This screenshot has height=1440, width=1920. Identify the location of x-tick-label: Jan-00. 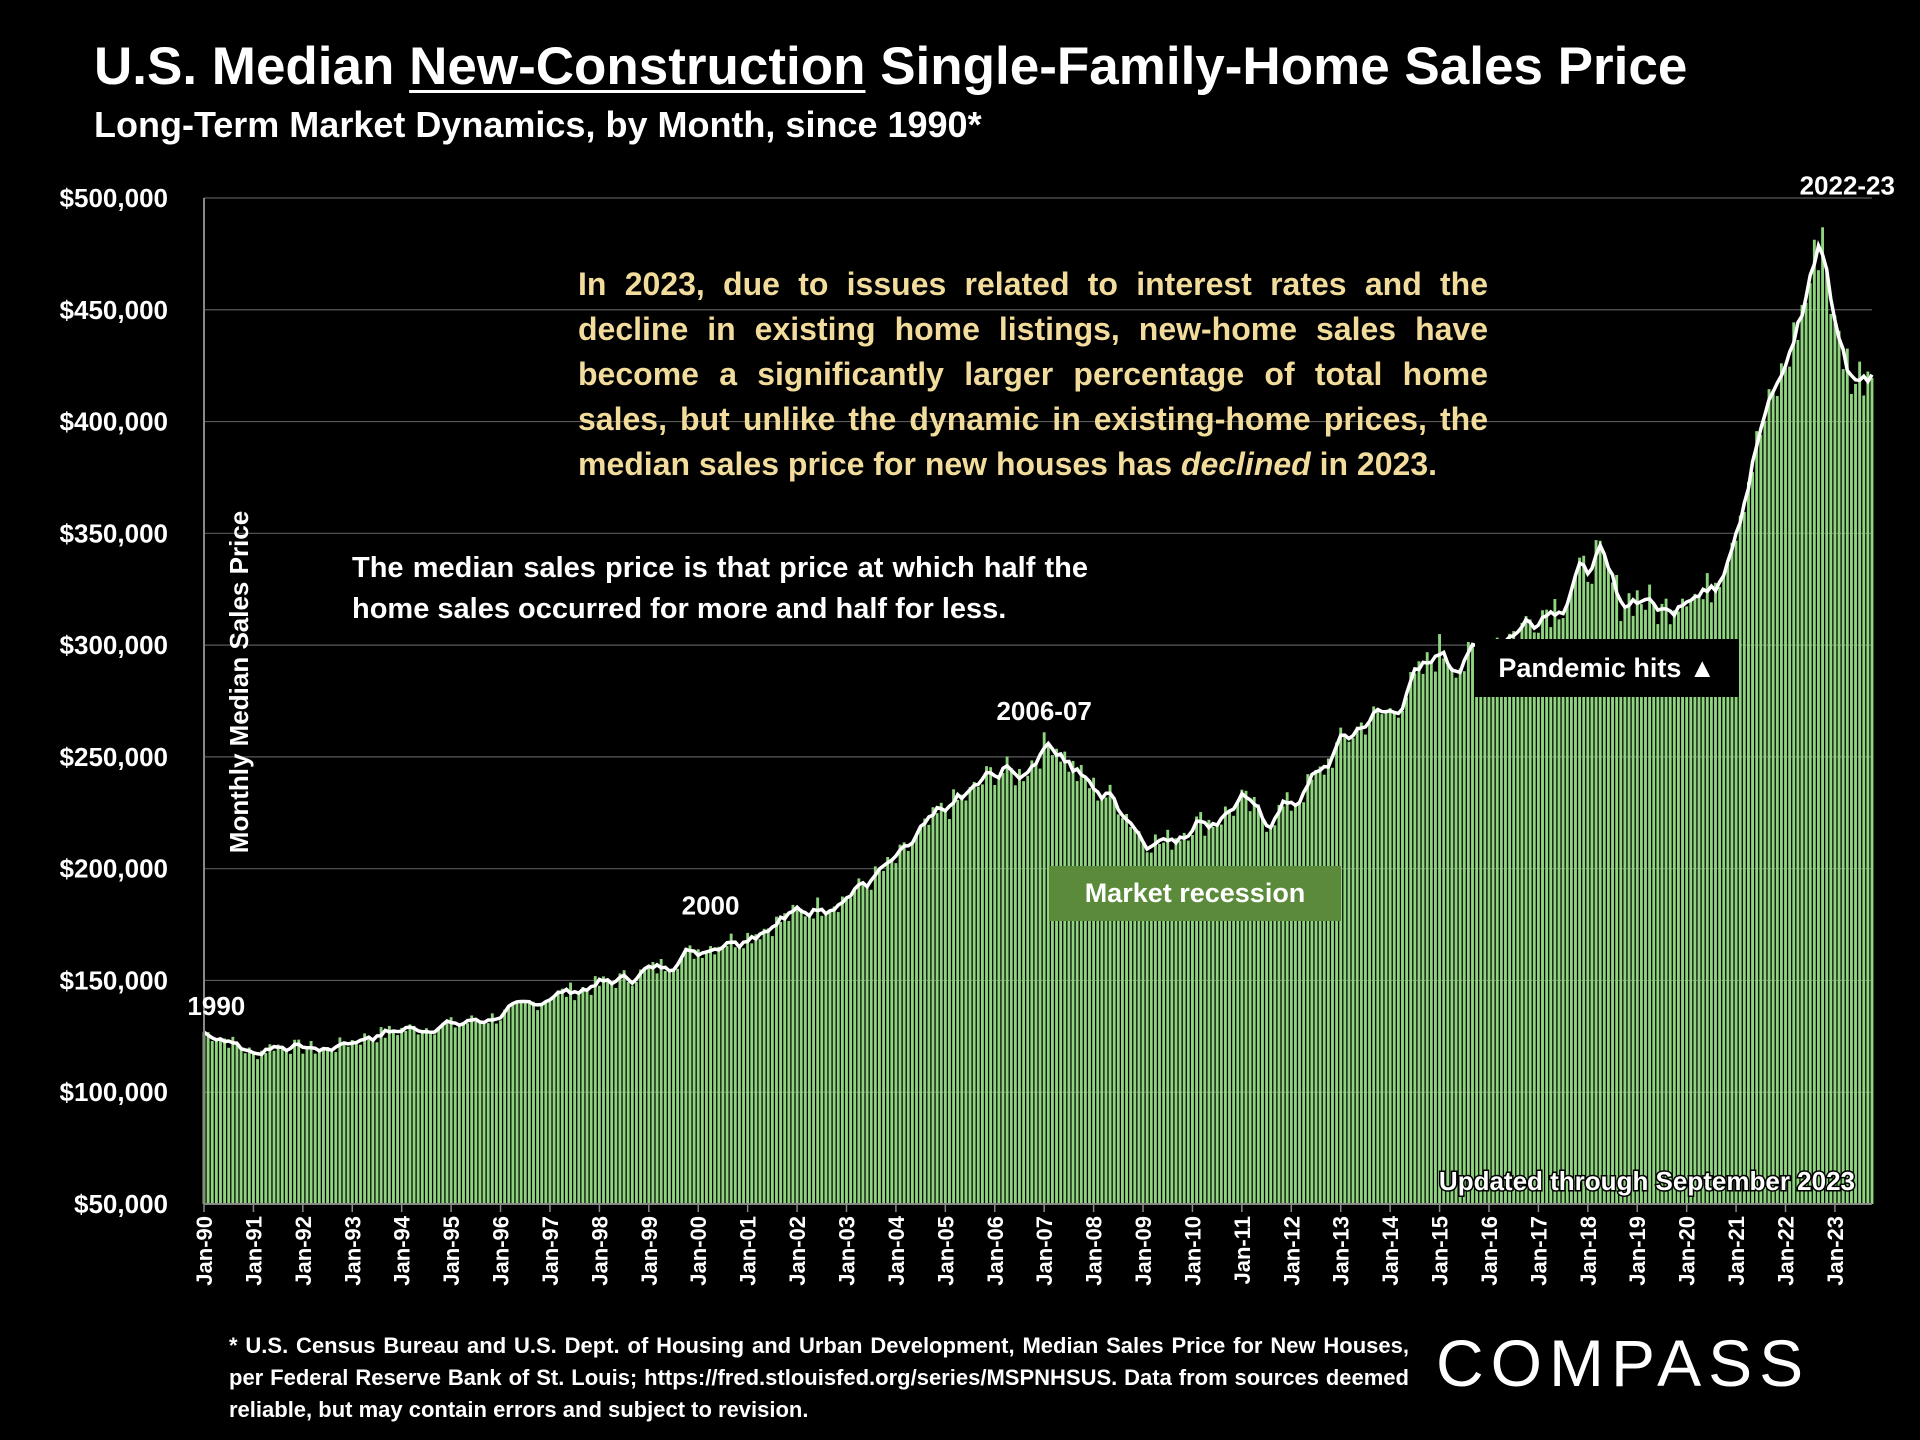
(698, 1251).